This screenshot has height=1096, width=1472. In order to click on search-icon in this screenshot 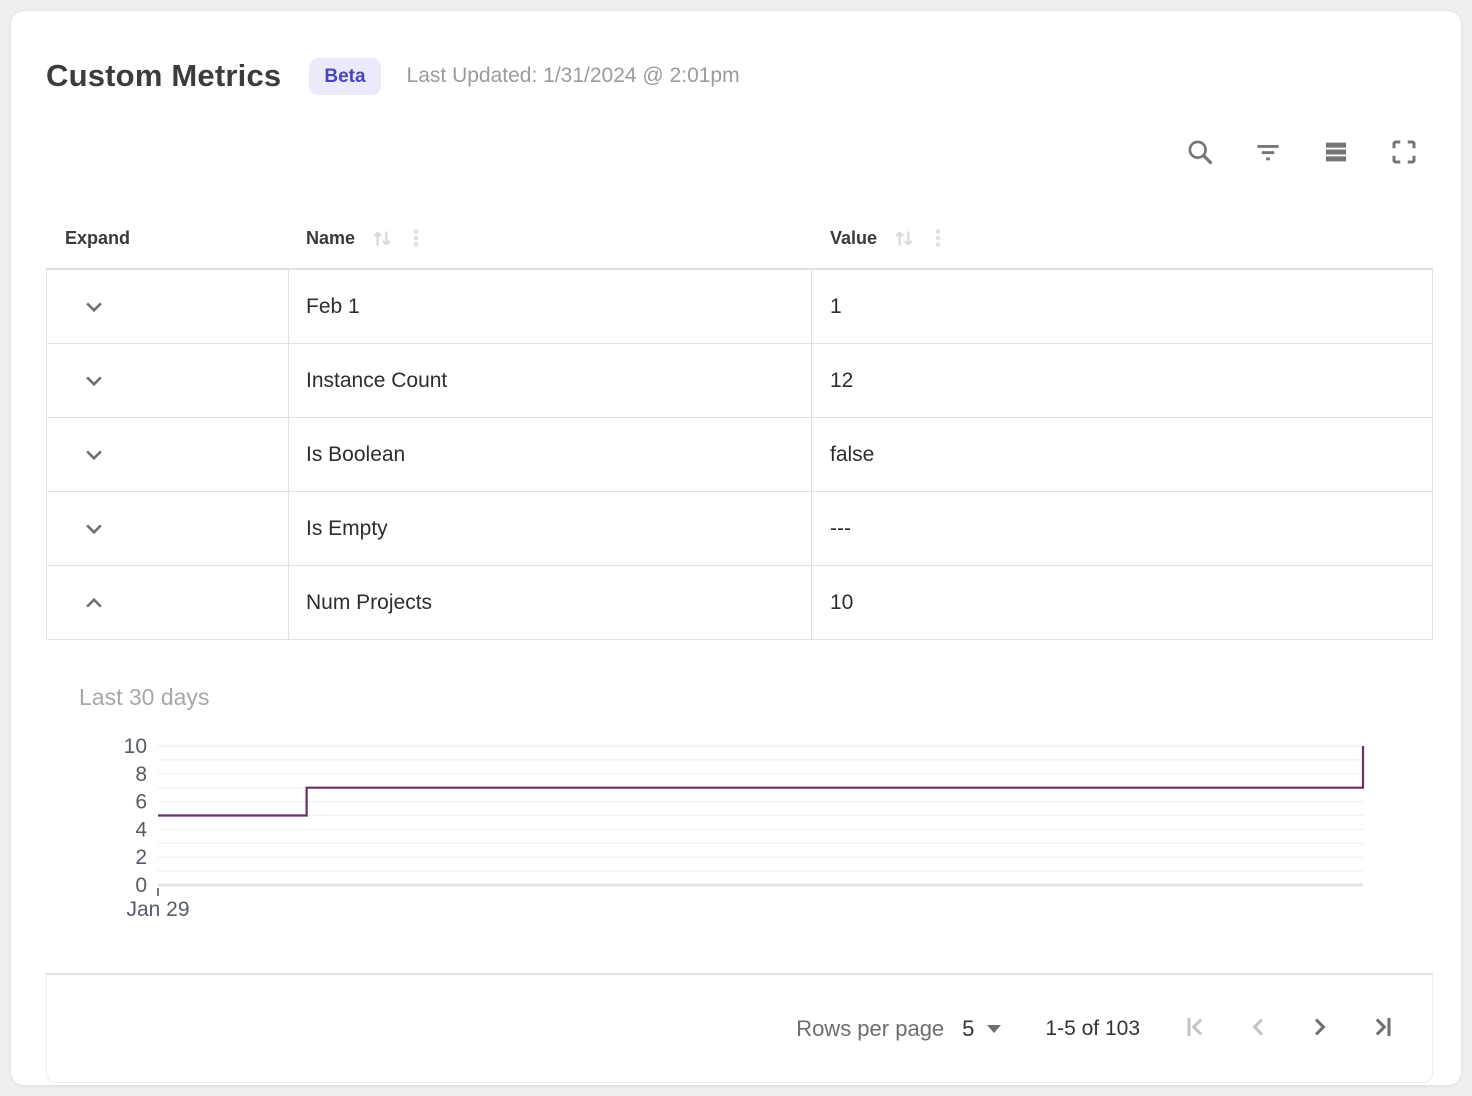, I will do `click(1200, 152)`.